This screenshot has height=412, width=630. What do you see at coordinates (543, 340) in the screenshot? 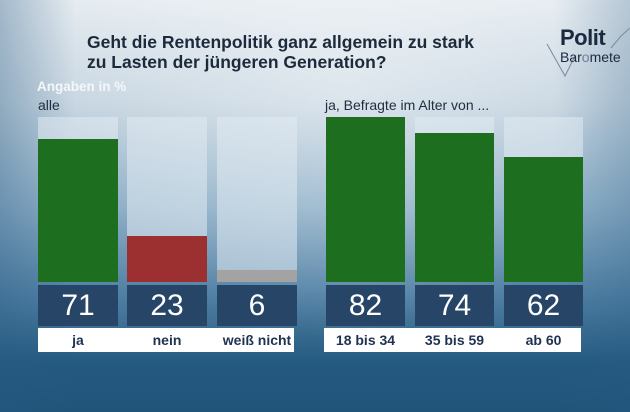
I see `category-label: ab 60` at bounding box center [543, 340].